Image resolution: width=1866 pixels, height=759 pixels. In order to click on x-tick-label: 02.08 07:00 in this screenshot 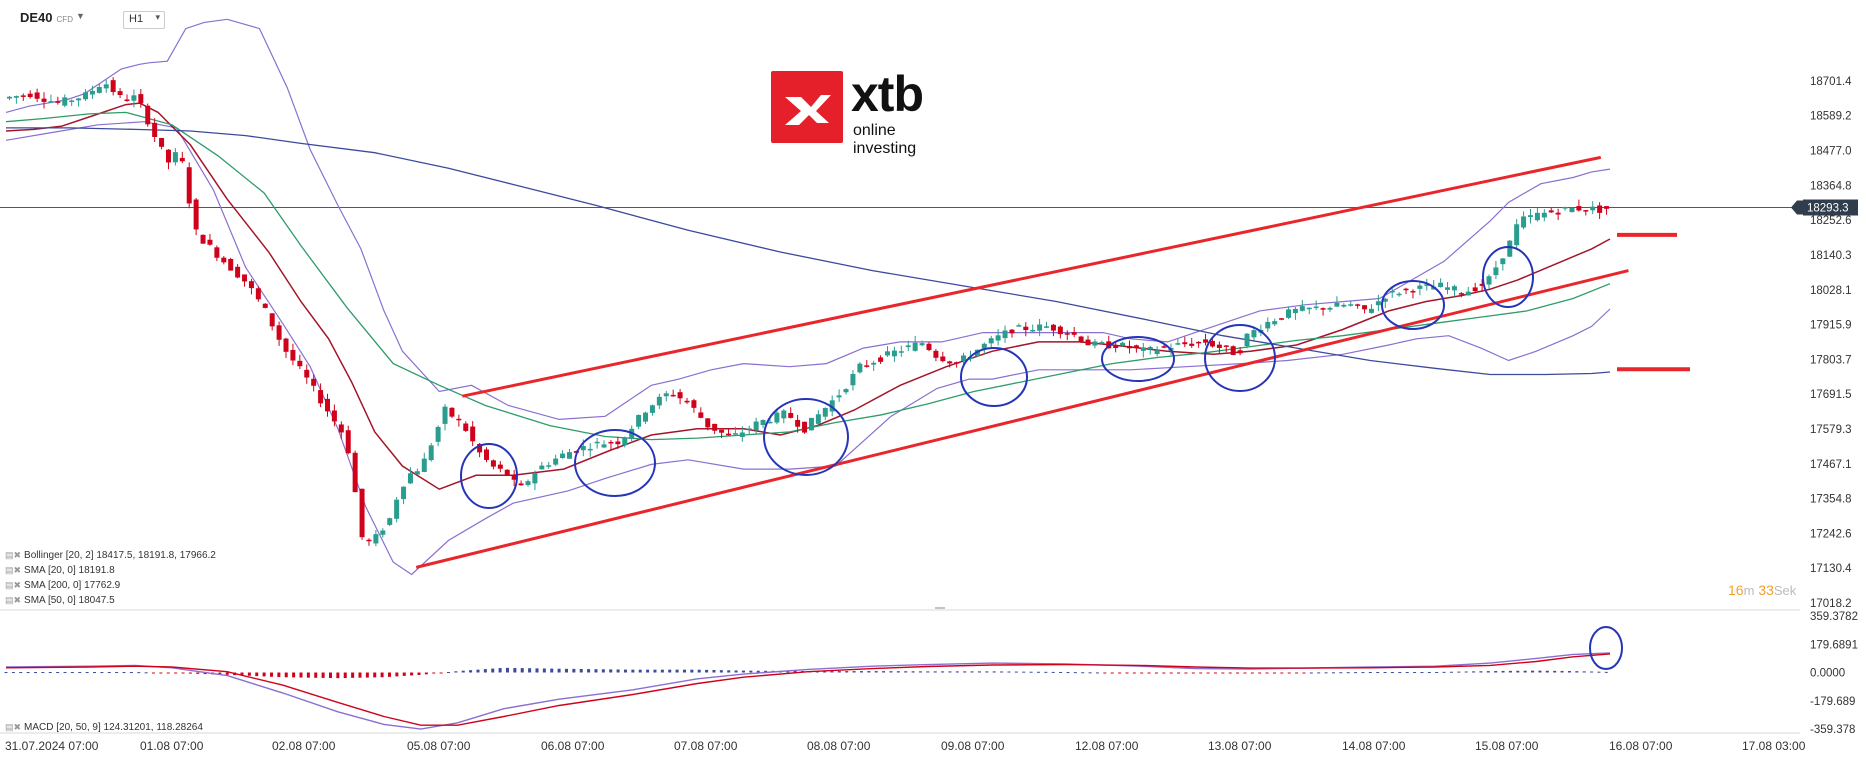, I will do `click(304, 746)`.